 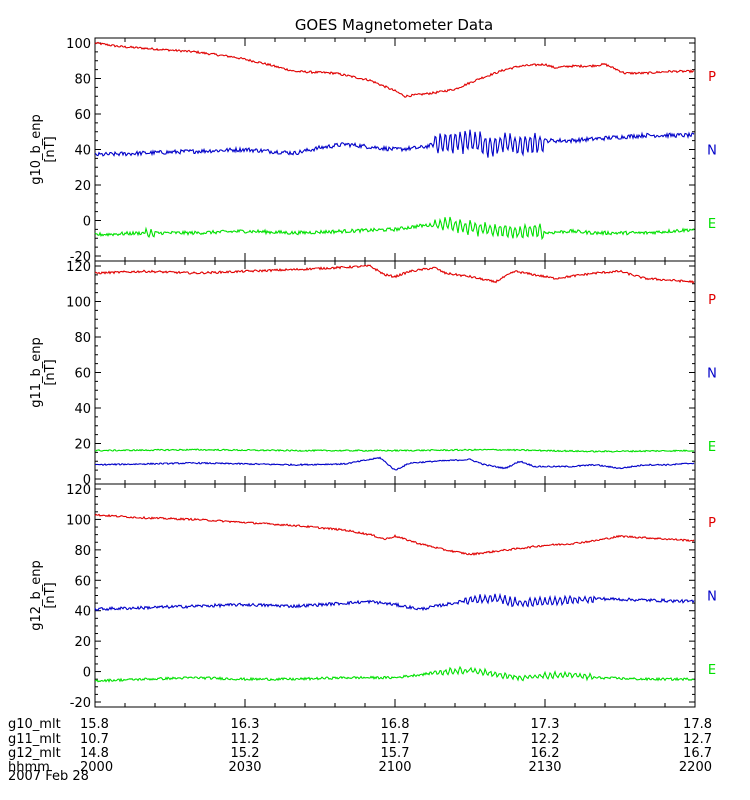 I want to click on x-tick-label: 12.7, so click(x=697, y=739).